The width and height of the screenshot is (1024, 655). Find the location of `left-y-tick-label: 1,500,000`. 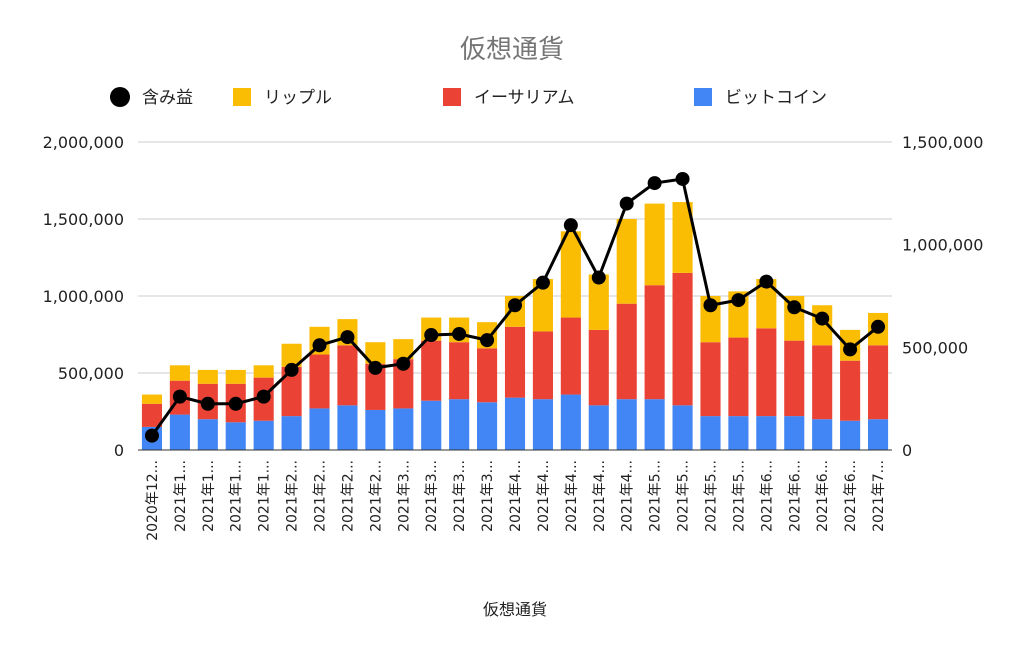

left-y-tick-label: 1,500,000 is located at coordinates (83, 219).